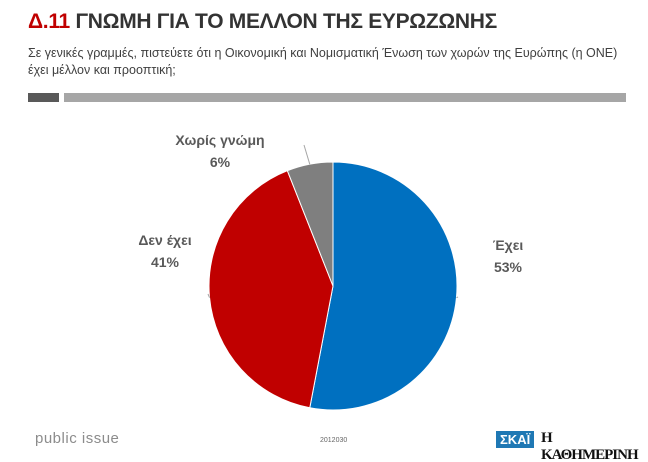  I want to click on brand-text: public issue, so click(77, 438).